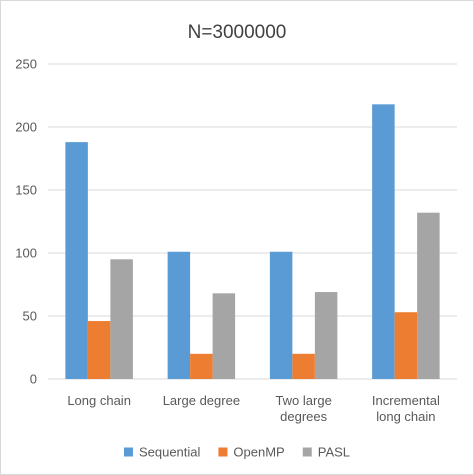 The height and width of the screenshot is (475, 474). Describe the element at coordinates (303, 400) in the screenshot. I see `x-category-label-3-line-1: Two large` at that location.